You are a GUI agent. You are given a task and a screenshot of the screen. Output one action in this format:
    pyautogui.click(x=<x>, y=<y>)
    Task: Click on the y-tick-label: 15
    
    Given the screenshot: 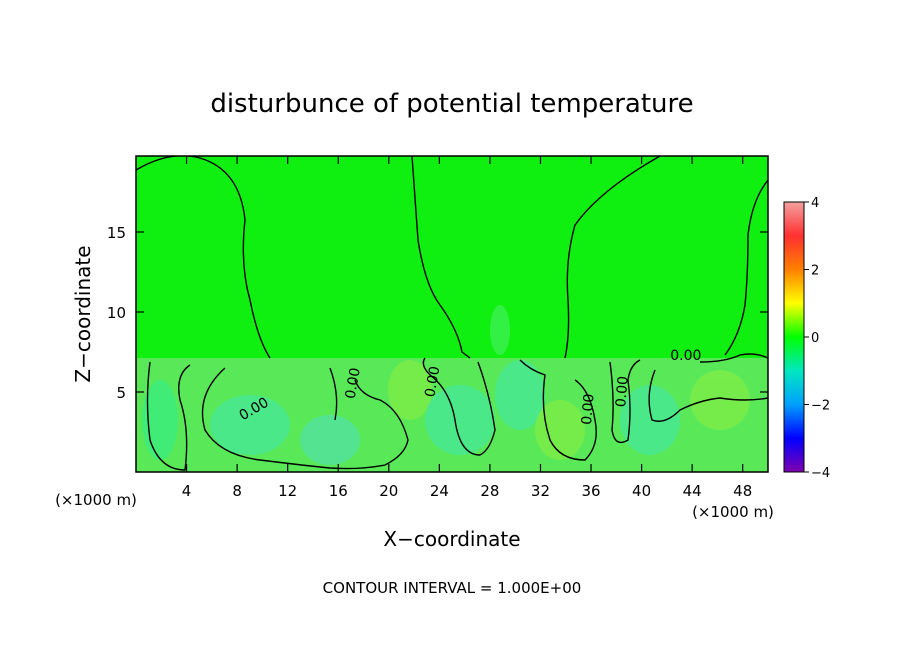 What is the action you would take?
    pyautogui.click(x=116, y=233)
    